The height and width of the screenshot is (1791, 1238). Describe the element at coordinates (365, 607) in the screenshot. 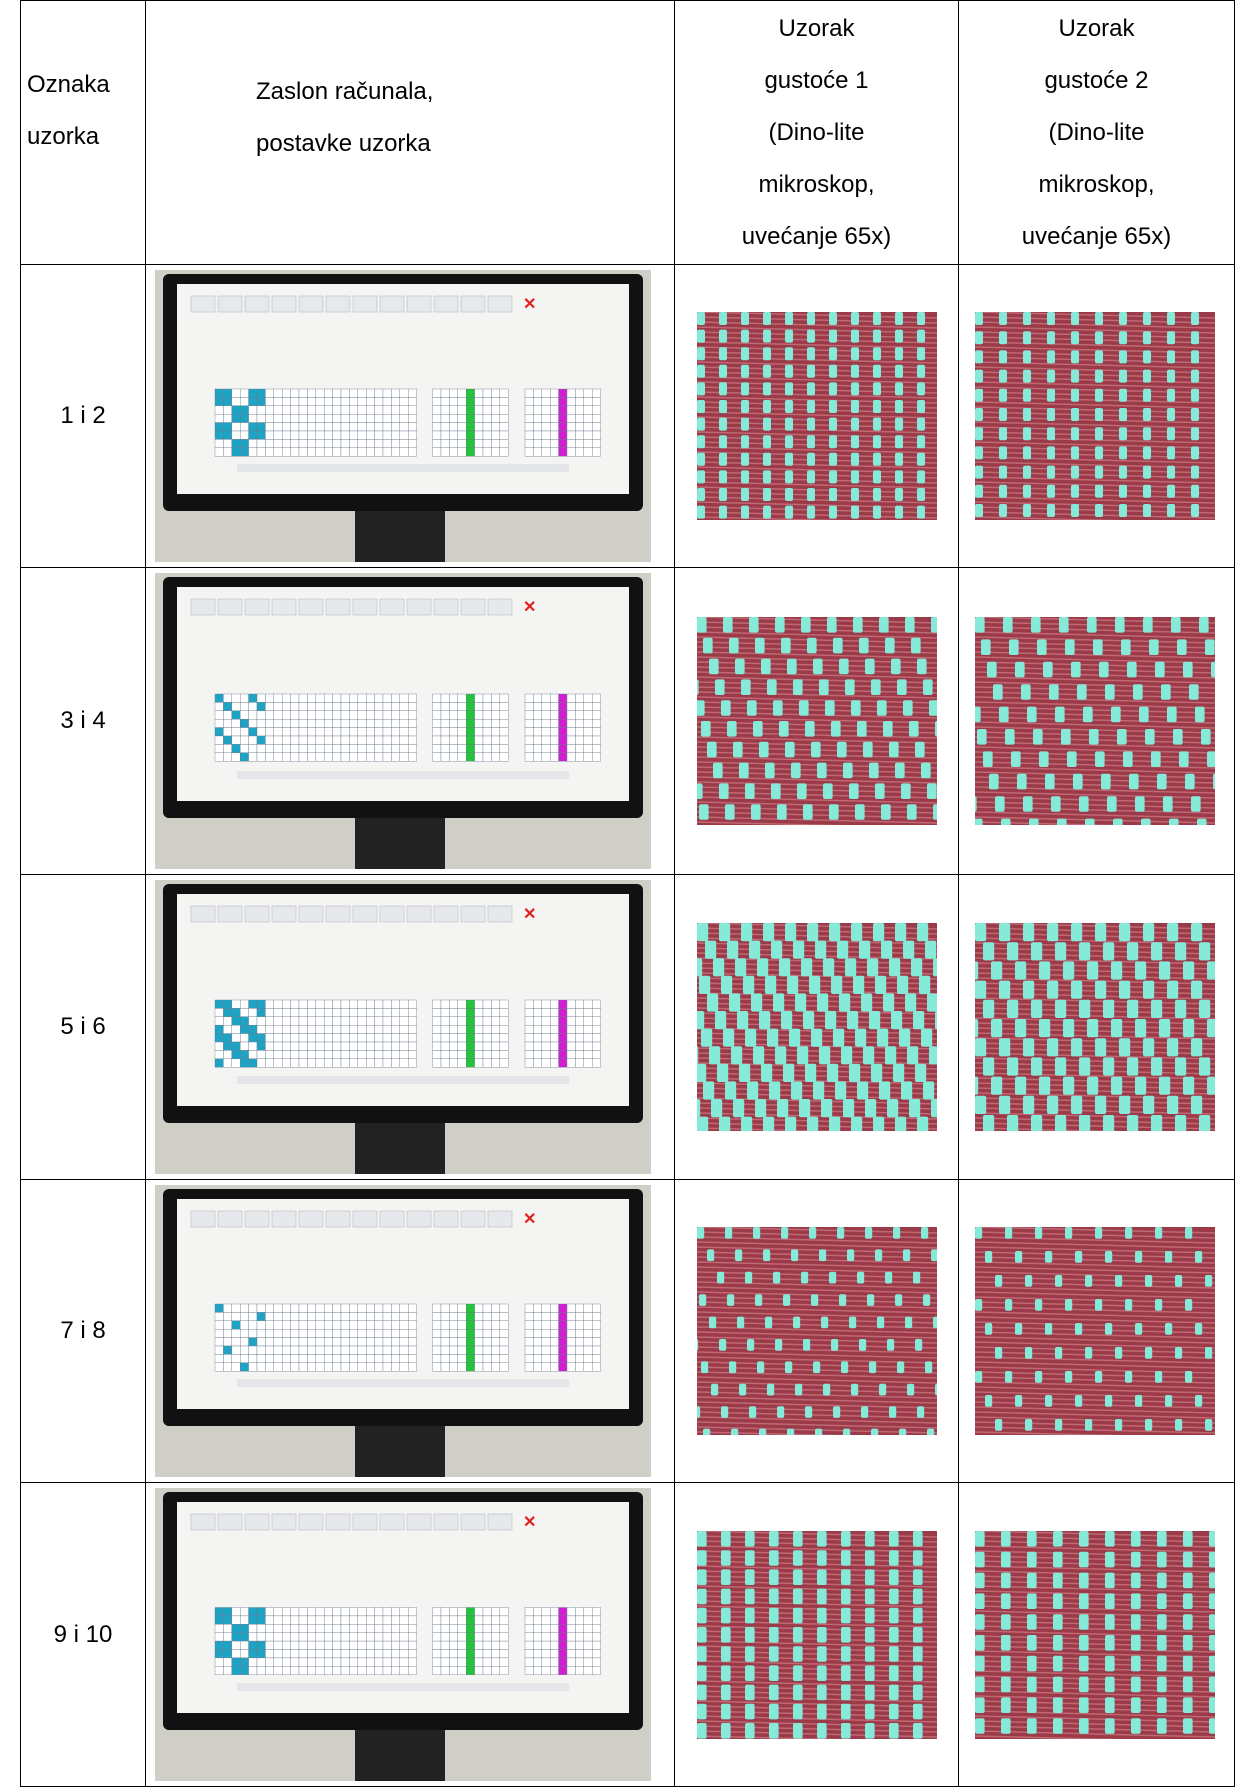

I see `toolbar-button` at that location.